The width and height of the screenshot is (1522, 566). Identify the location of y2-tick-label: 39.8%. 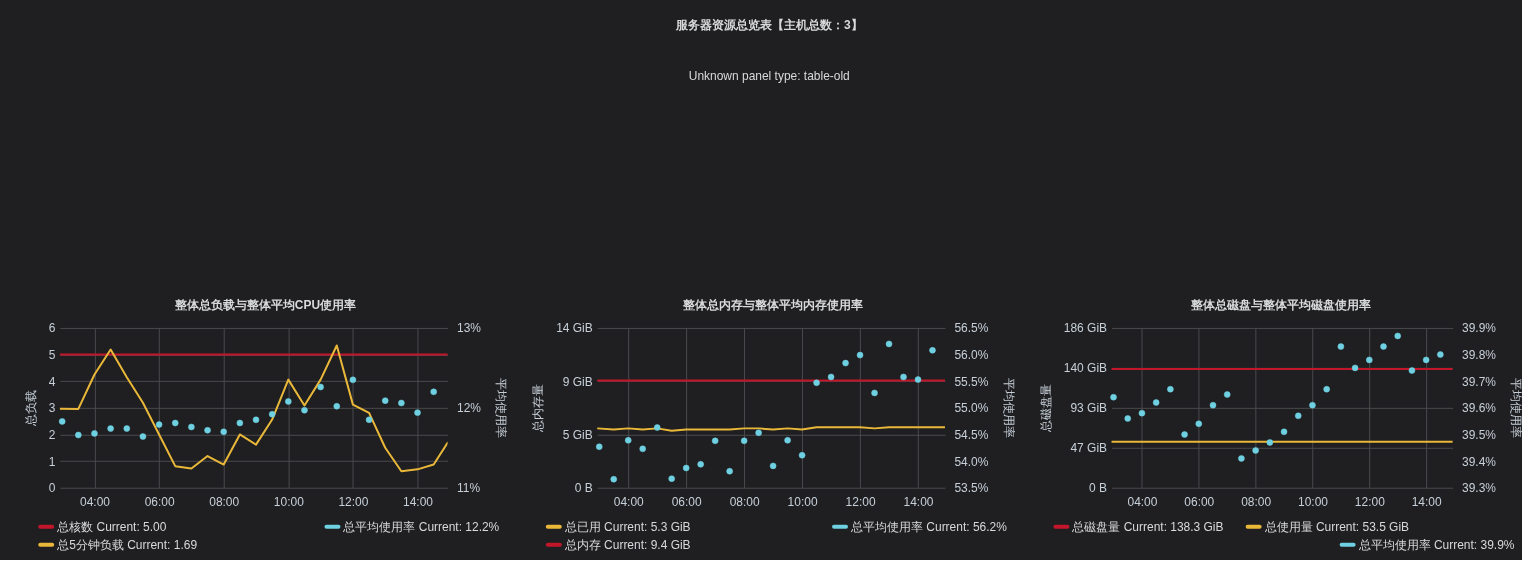
(1479, 355).